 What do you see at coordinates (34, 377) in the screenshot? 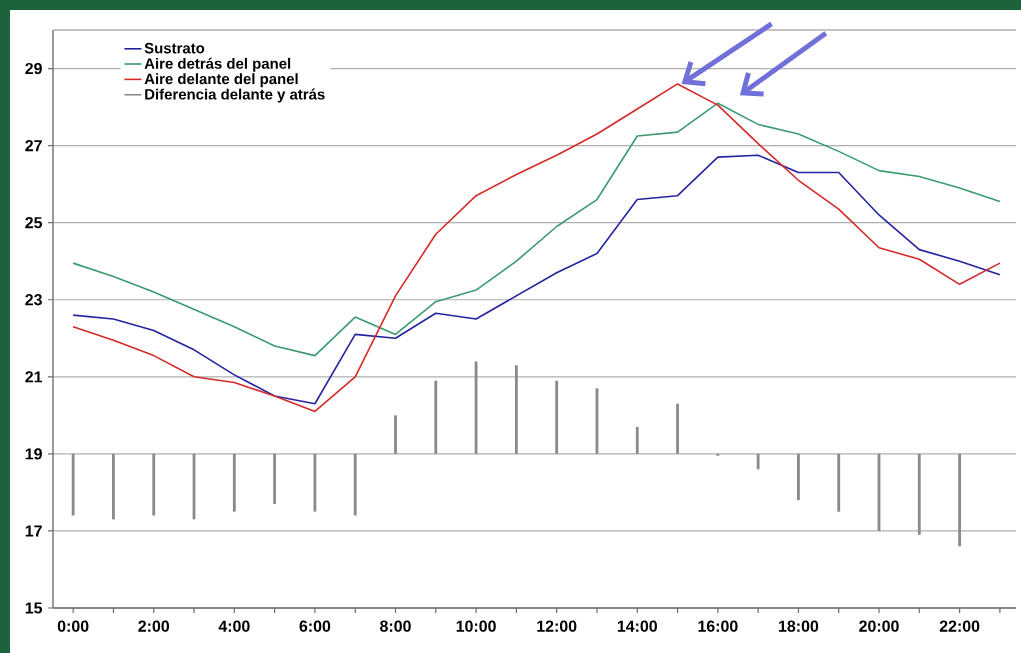
I see `y-tick-label: 21` at bounding box center [34, 377].